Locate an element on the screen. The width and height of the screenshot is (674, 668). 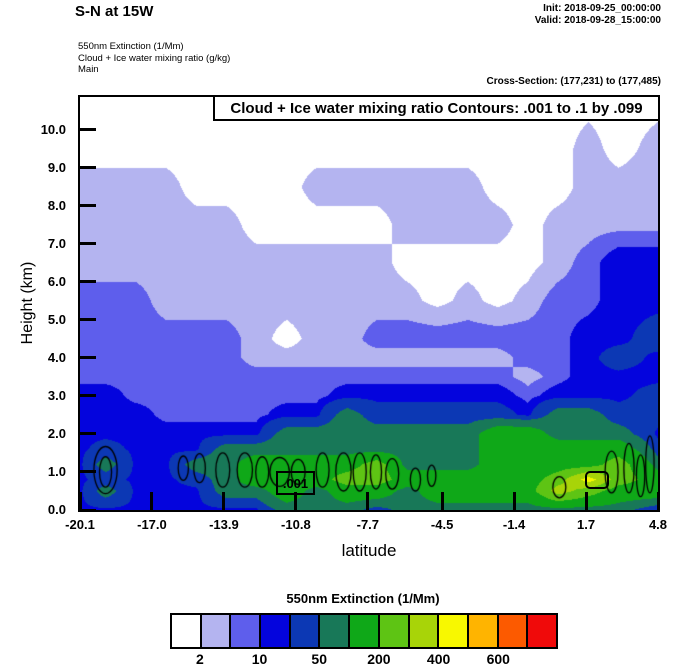
y-axis-tick-label: 8.0 is located at coordinates (56, 205).